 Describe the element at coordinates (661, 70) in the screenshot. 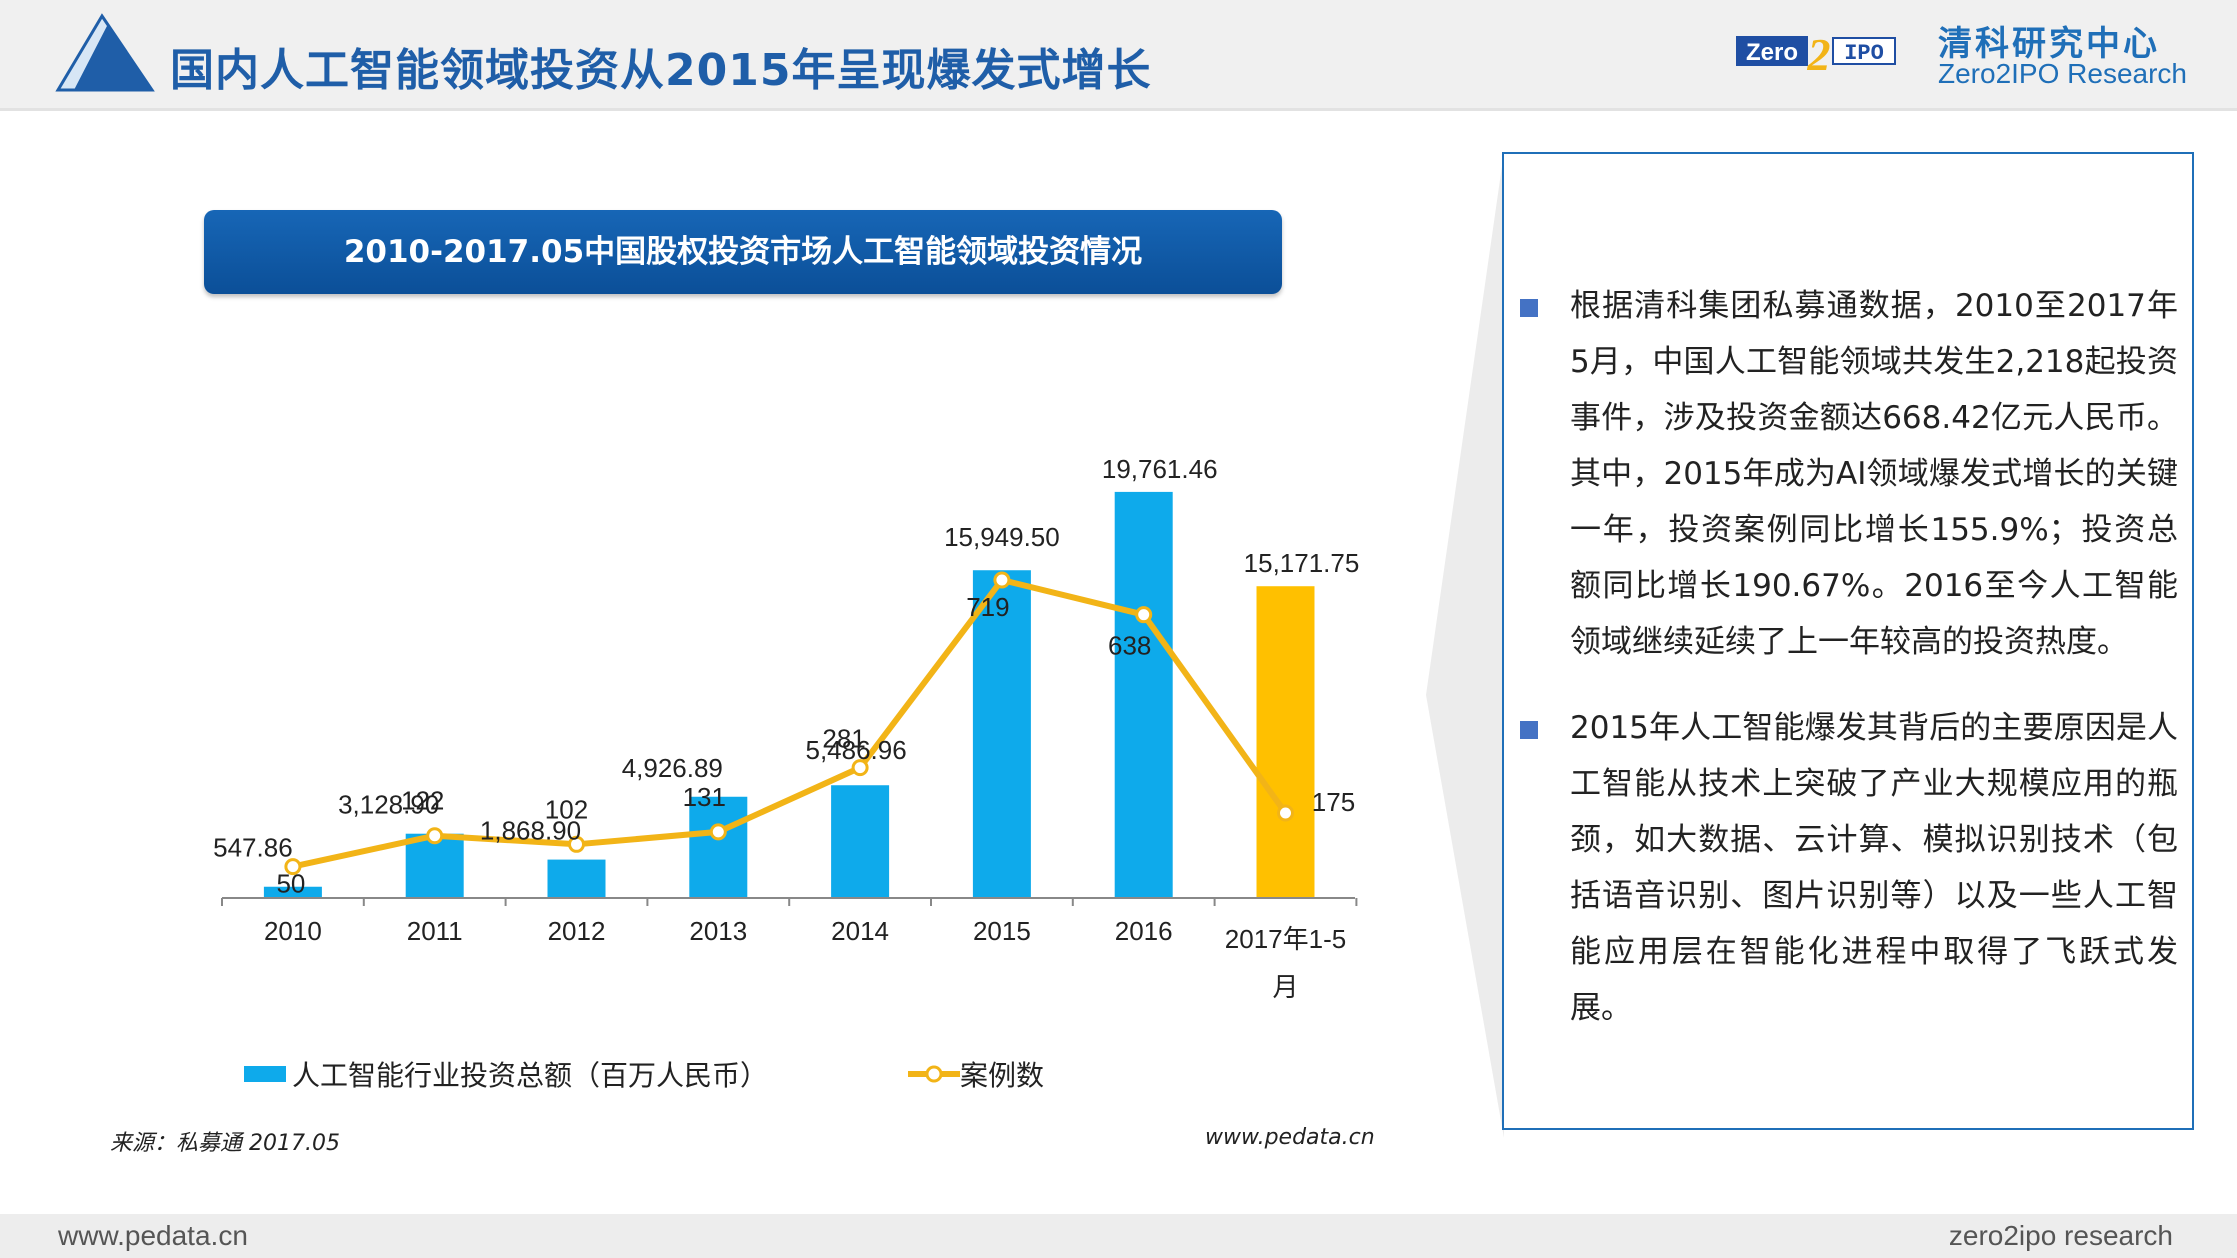

I see `page-title: 国内人工智能领域投资从2015年呈现爆发式增长` at that location.